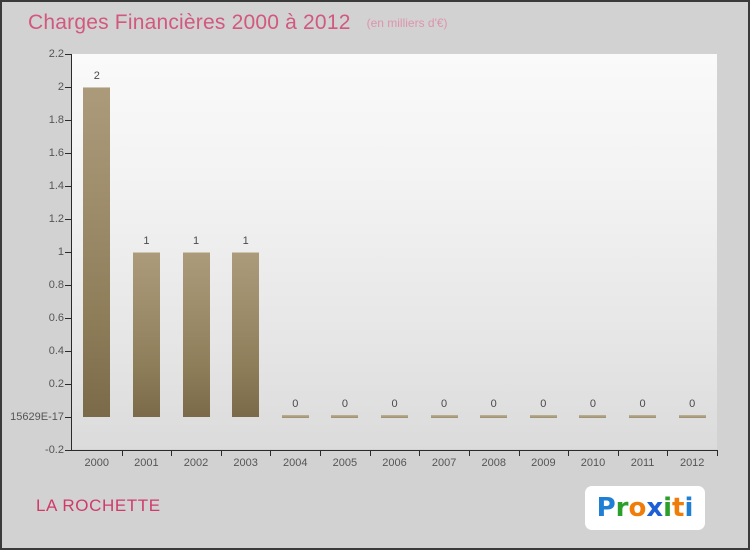 The image size is (750, 550). Describe the element at coordinates (655, 508) in the screenshot. I see `logo-letter: x` at that location.